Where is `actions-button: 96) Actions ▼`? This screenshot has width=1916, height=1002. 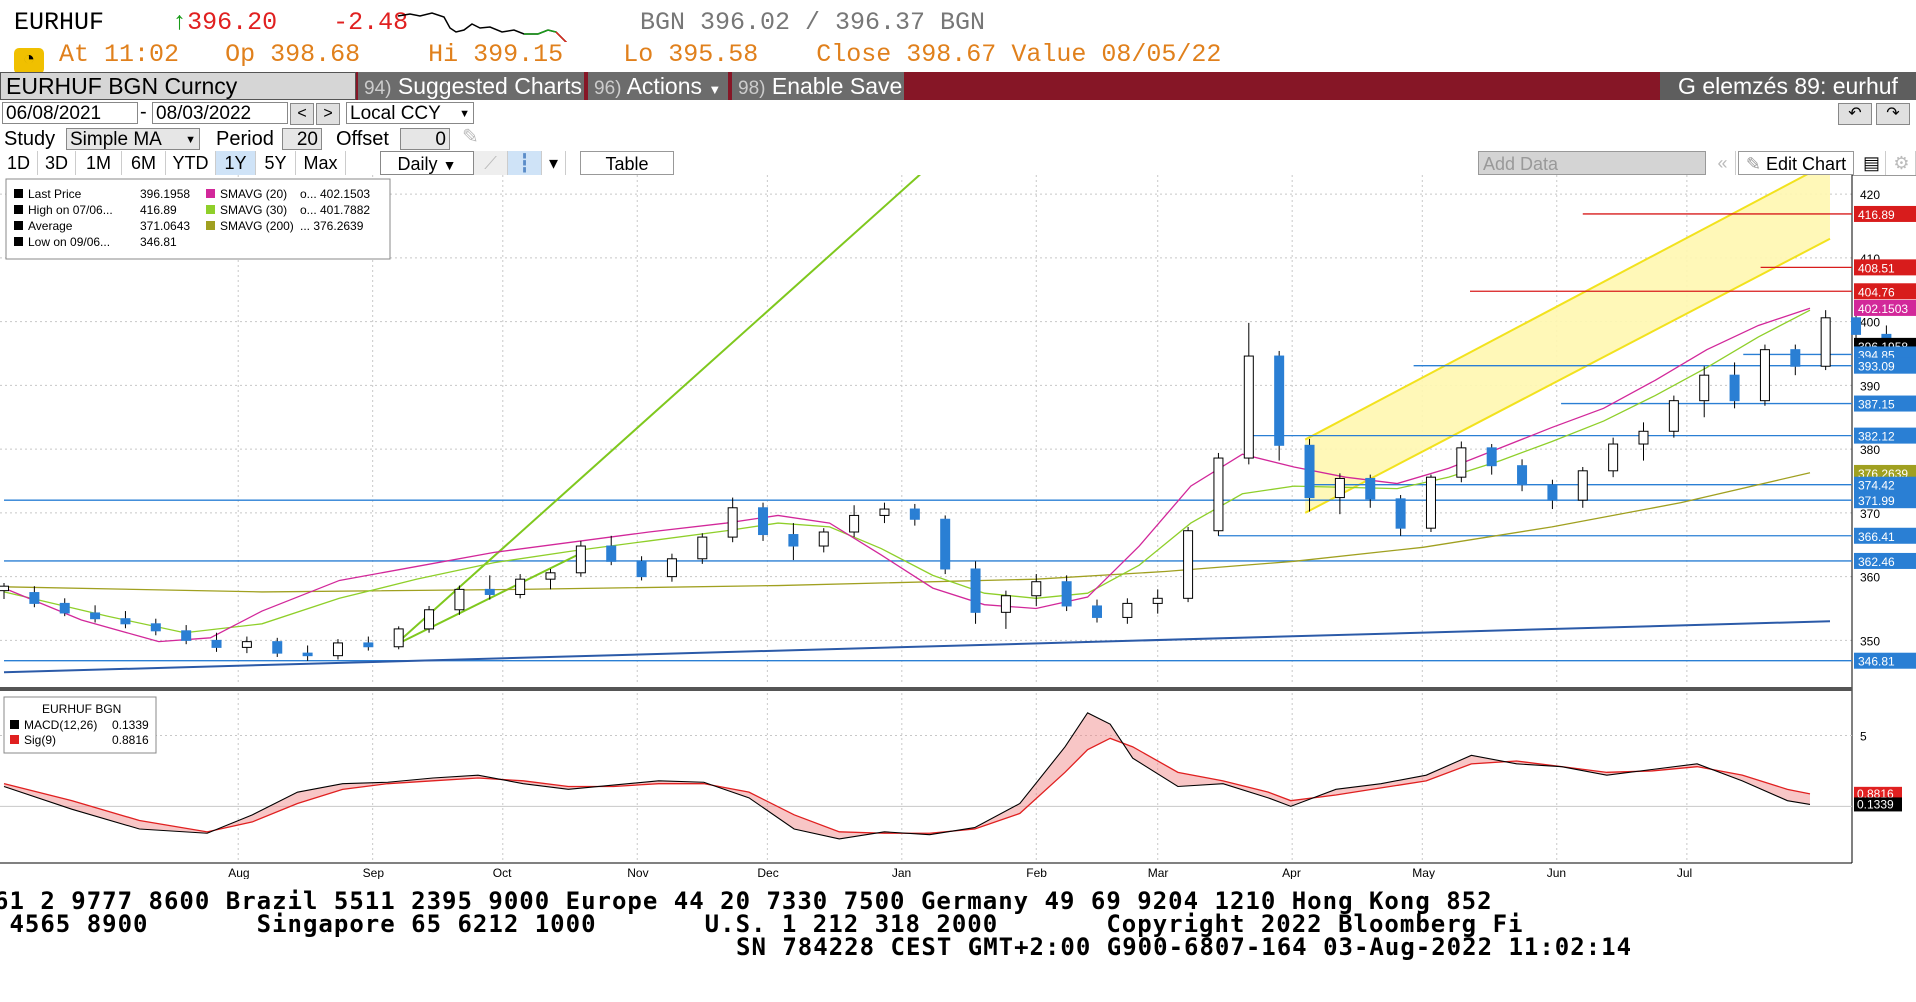 actions-button: 96) Actions ▼ is located at coordinates (658, 86).